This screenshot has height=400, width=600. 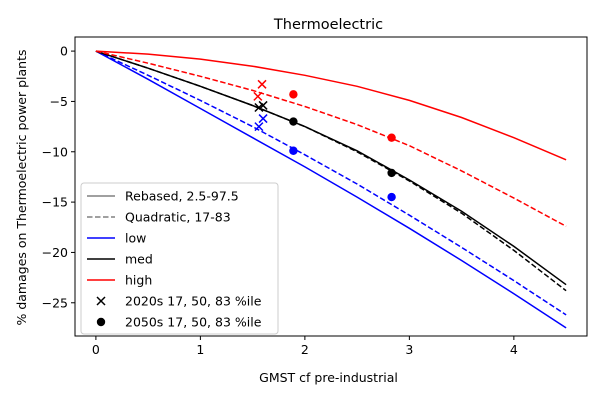 I want to click on legend-item: 2050s 17, 50, 83 %ile, so click(x=179, y=322).